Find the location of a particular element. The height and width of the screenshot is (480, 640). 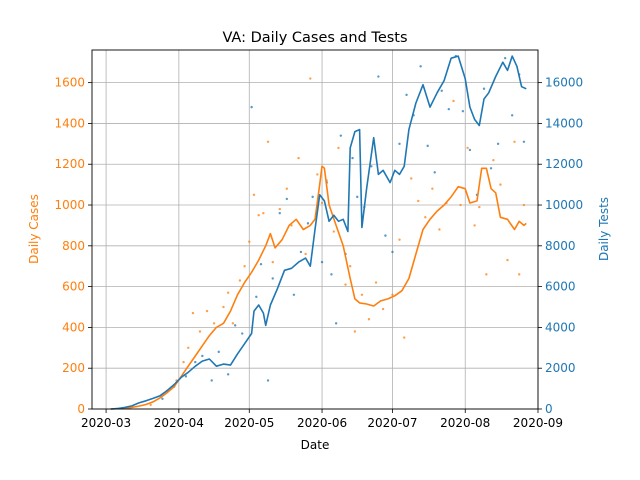

x-tick-label: 2020-04 is located at coordinates (179, 423).